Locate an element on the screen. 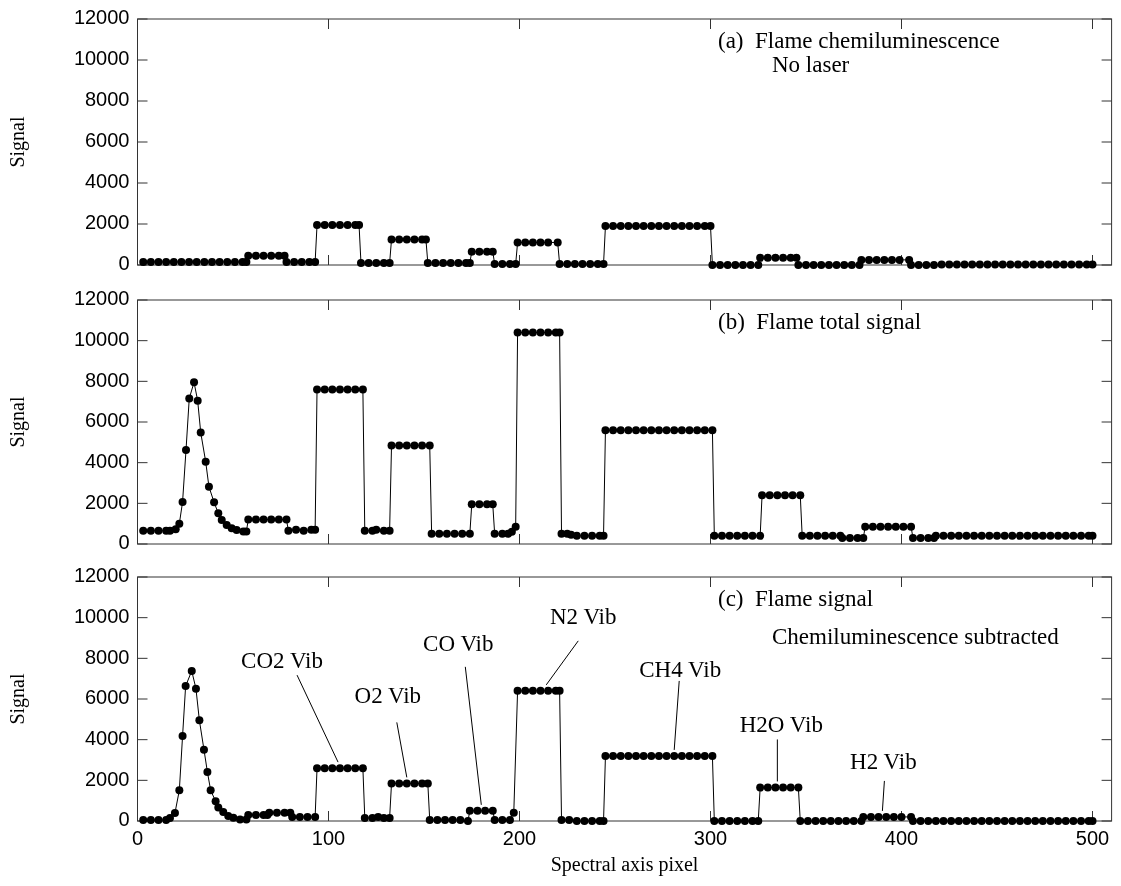 The height and width of the screenshot is (886, 1121). x-tick-label: 100 is located at coordinates (328, 838).